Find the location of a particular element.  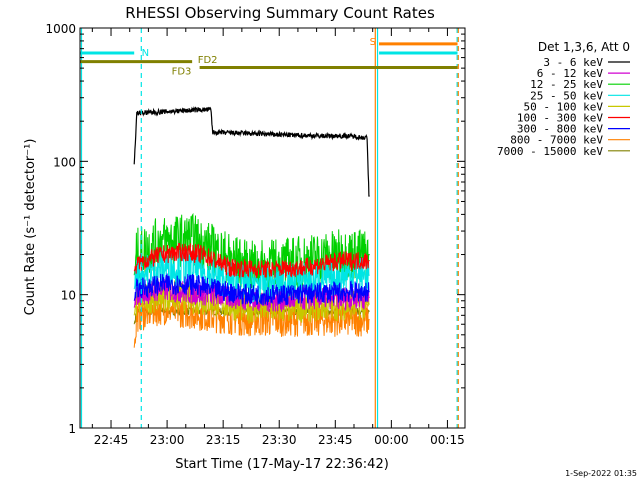

legend-label: 800 - 7000 keV is located at coordinates (556, 140).